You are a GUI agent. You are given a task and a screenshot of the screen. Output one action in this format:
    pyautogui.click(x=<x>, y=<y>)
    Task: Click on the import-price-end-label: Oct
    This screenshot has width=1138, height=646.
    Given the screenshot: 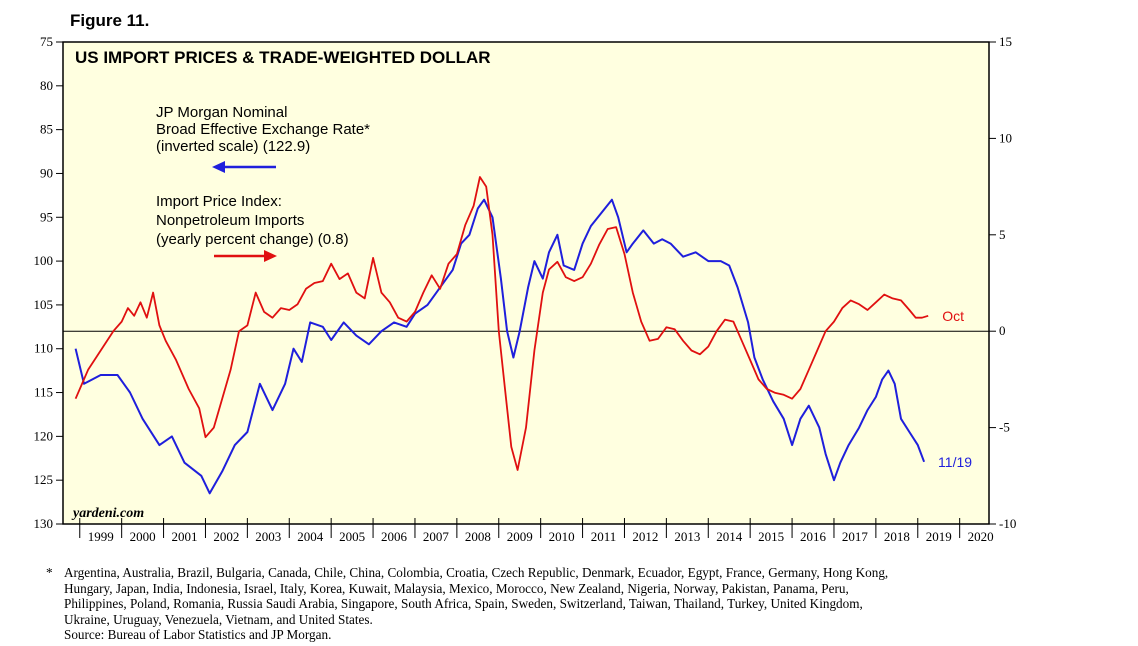 What is the action you would take?
    pyautogui.click(x=953, y=316)
    